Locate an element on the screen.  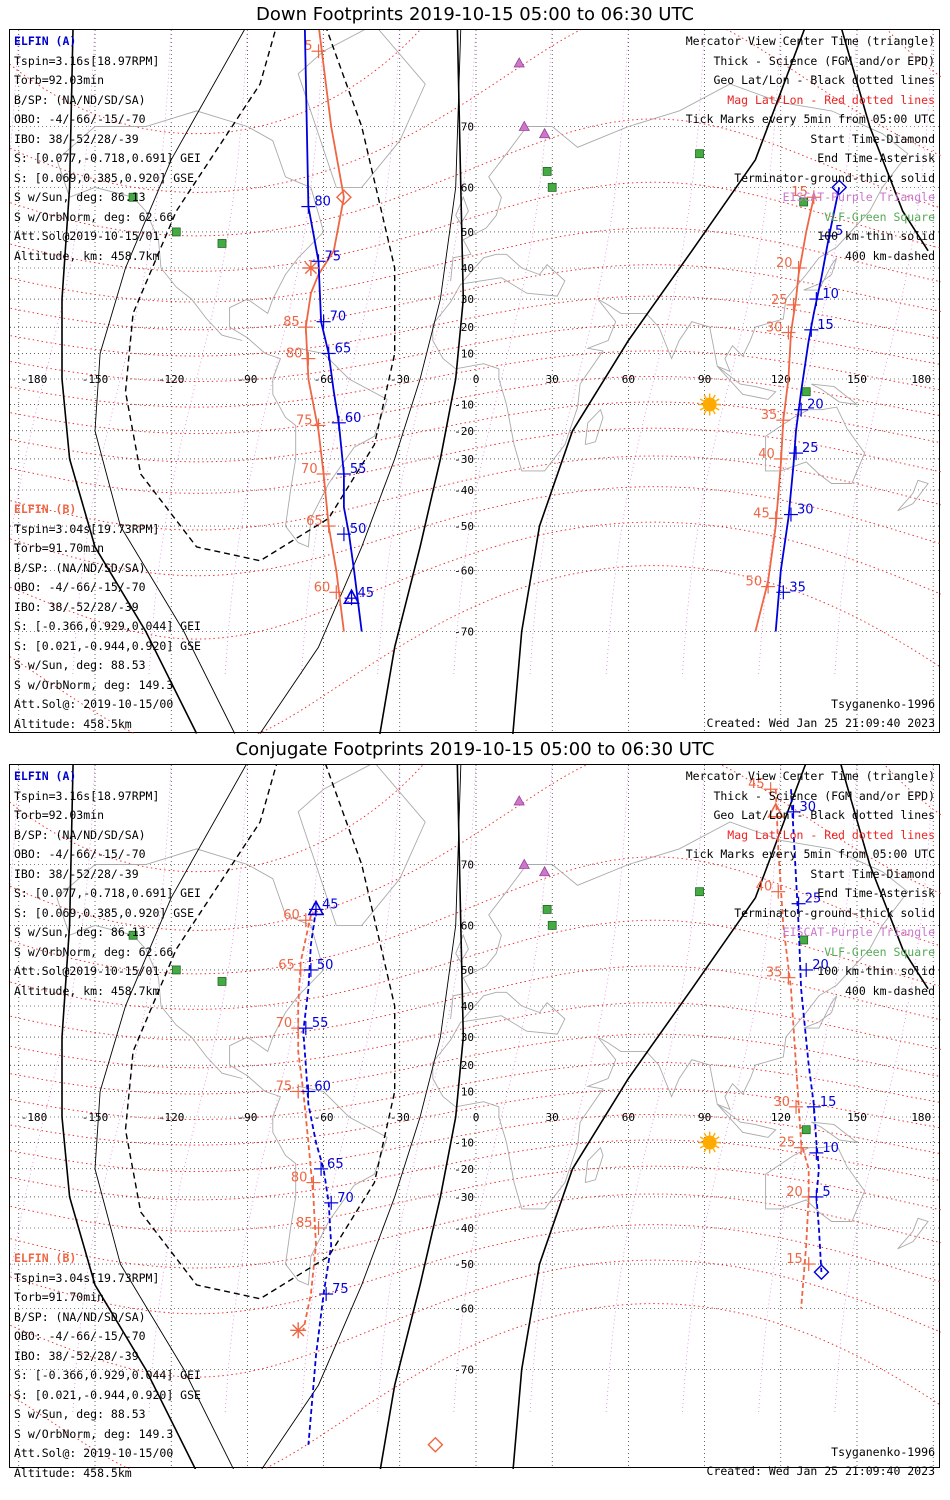
lon-tick-label: 0 is located at coordinates (476, 1117).